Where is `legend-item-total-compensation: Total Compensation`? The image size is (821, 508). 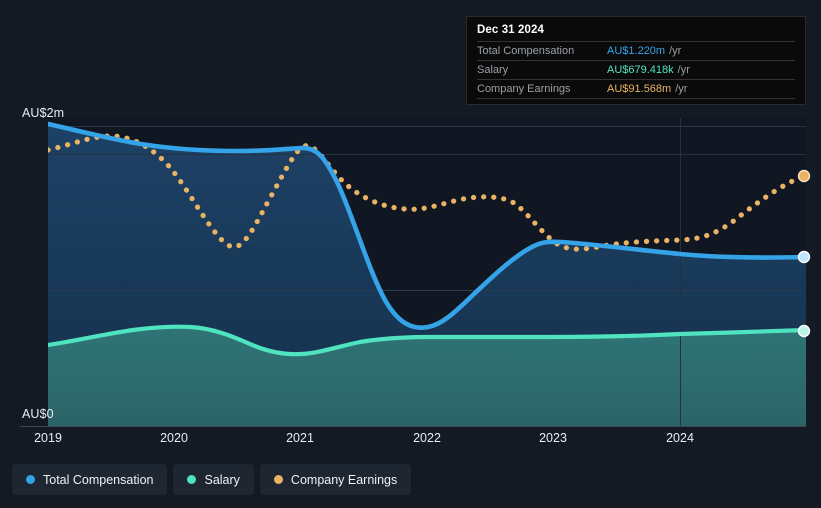 legend-item-total-compensation: Total Compensation is located at coordinates (90, 479).